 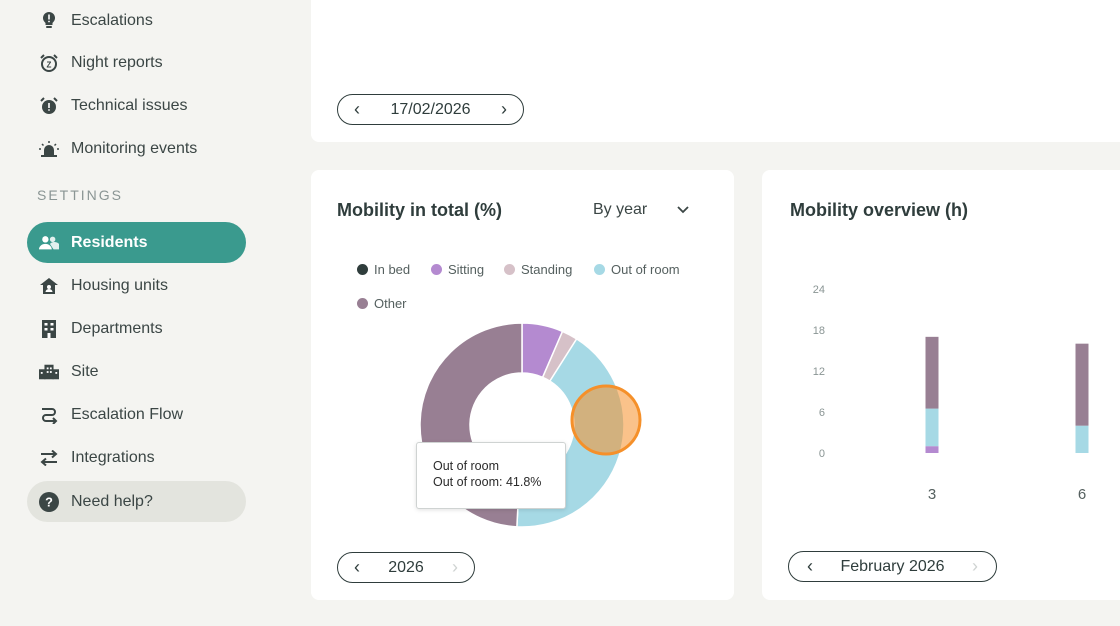 I want to click on sidebar-item-label: Monitoring events, so click(x=134, y=148).